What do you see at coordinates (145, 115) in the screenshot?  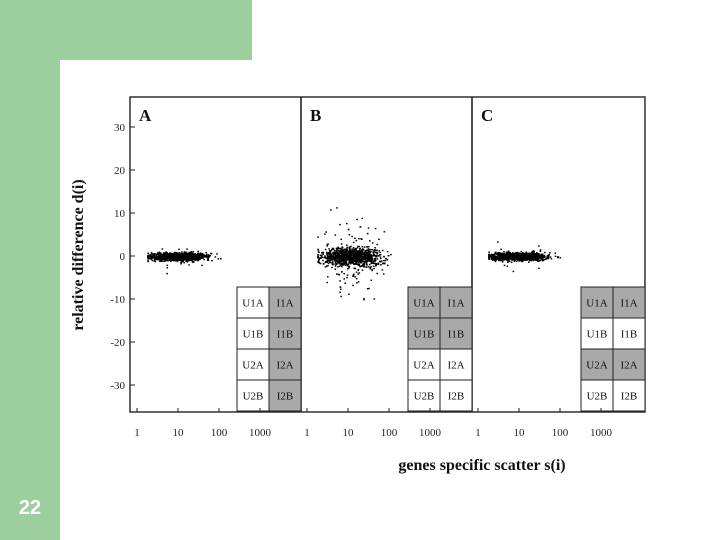 I see `panel-letter-a: A` at bounding box center [145, 115].